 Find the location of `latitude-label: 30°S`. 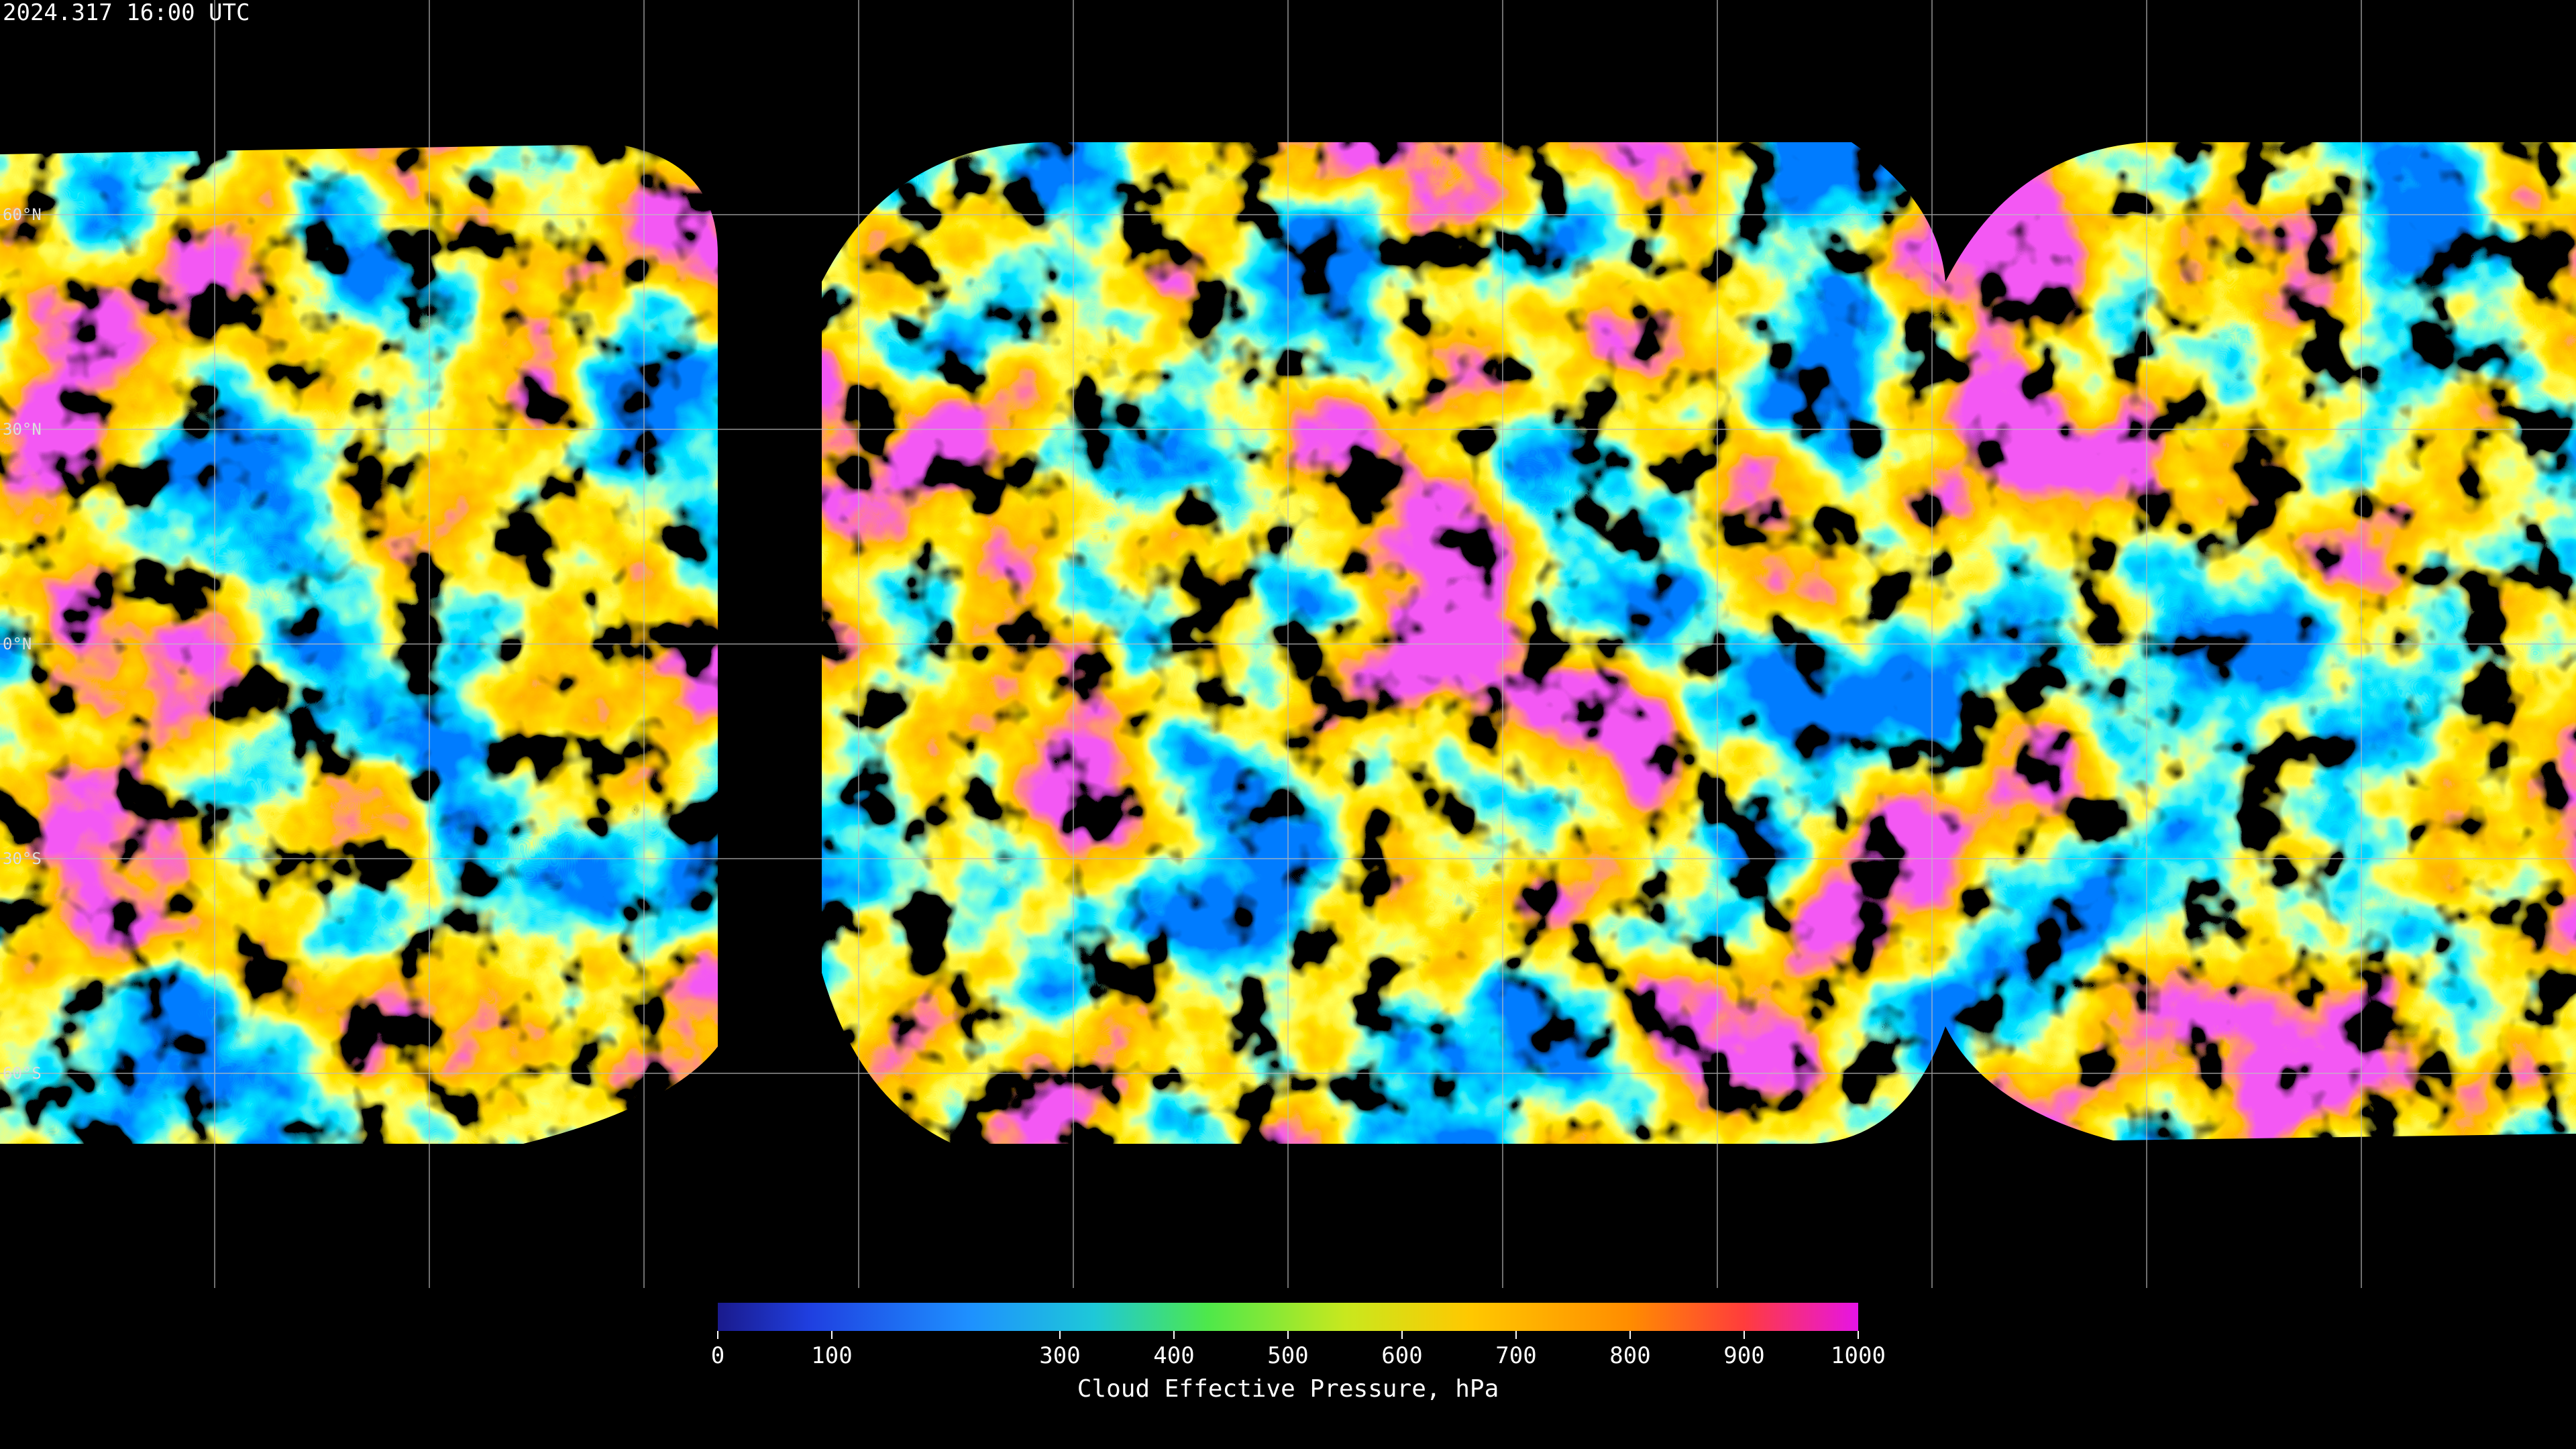

latitude-label: 30°S is located at coordinates (22, 858).